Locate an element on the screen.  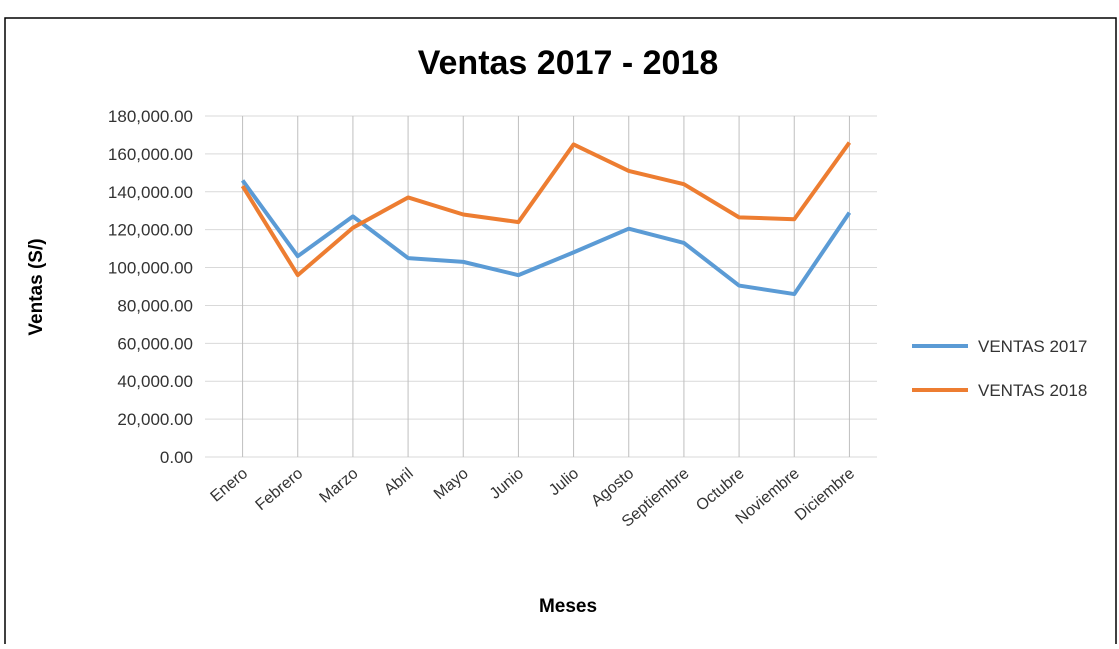
y-tick-label: 40,000.00 is located at coordinates (155, 381).